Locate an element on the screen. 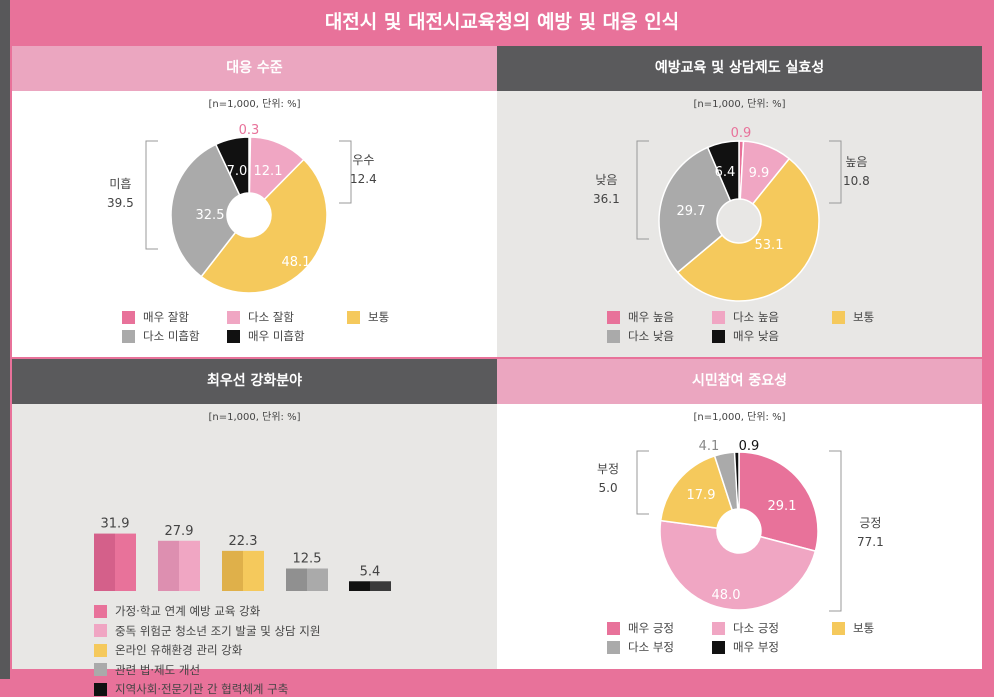 The image size is (994, 697). slice-label: 0.3 is located at coordinates (249, 130).